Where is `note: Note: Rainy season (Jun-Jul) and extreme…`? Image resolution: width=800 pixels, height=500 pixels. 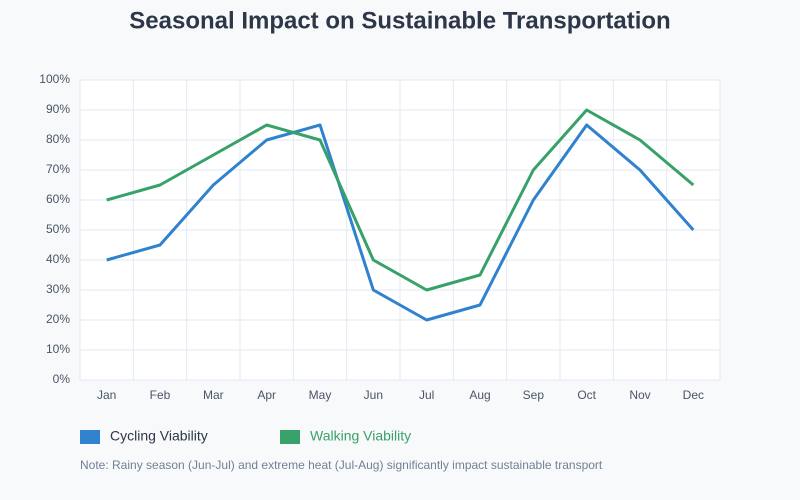
note: Note: Rainy season (Jun-Jul) and extreme… is located at coordinates (341, 465).